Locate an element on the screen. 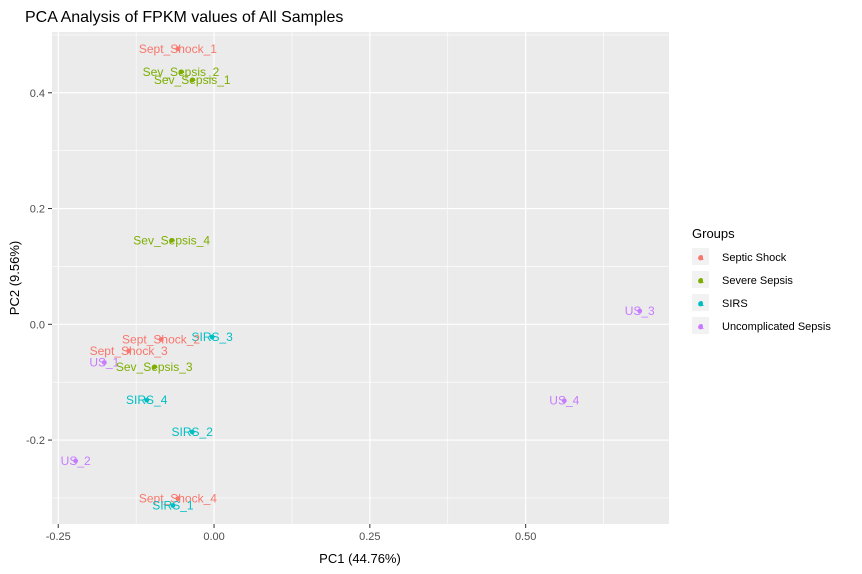  legend-title: Groups is located at coordinates (713, 233).